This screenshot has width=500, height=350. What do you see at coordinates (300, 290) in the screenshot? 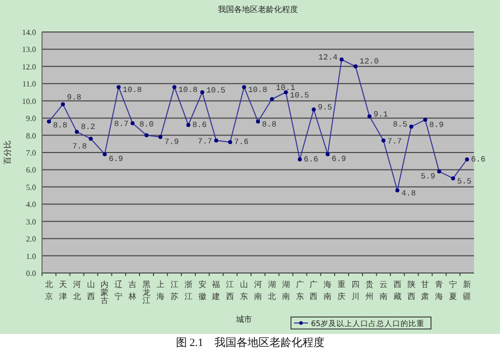
I see `x-tick-label: 广东` at bounding box center [300, 290].